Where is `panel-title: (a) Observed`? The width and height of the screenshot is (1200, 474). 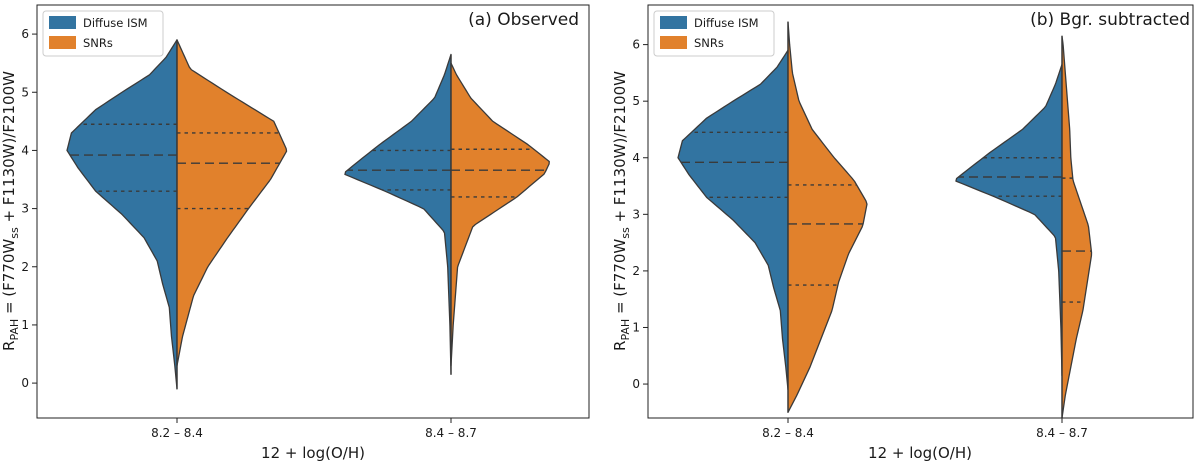 panel-title: (a) Observed is located at coordinates (523, 20).